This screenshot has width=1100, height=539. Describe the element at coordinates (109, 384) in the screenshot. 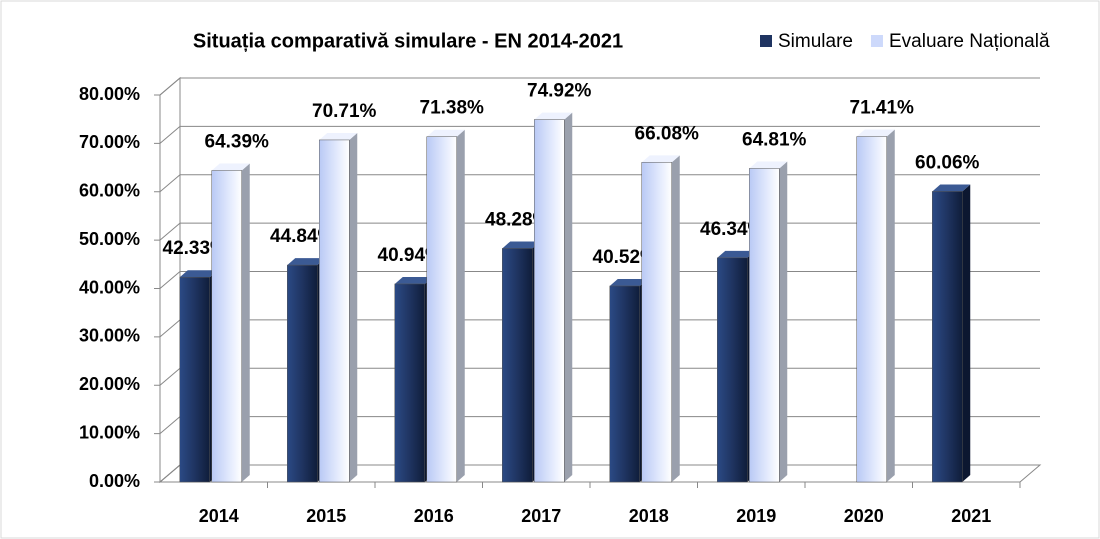

I see `y-tick-label: 20.00%` at that location.